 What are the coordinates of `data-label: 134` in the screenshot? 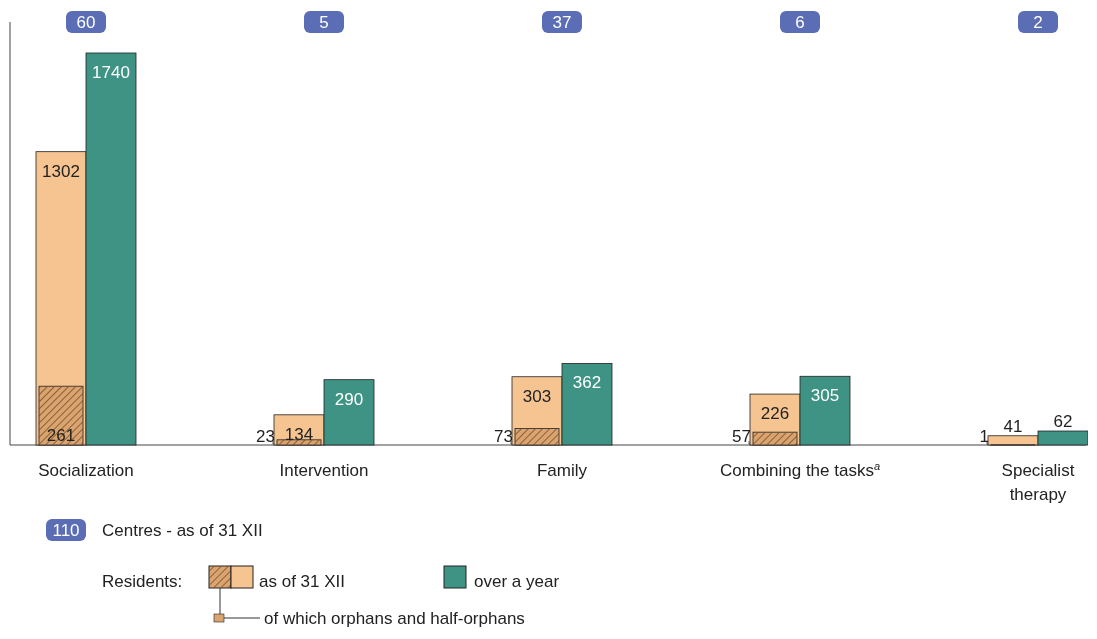 It's located at (299, 434).